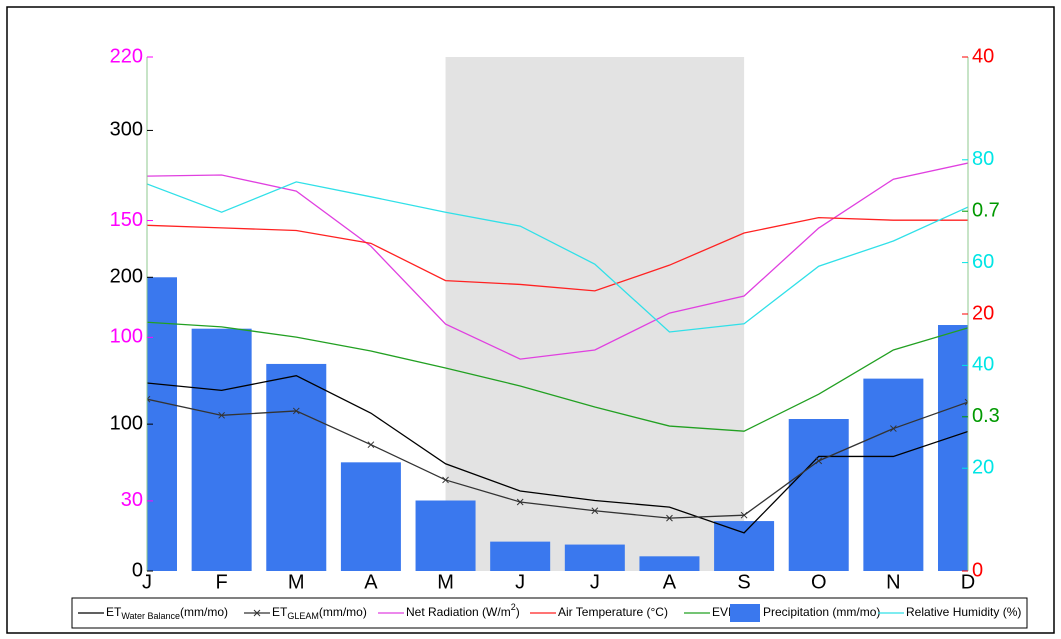  Describe the element at coordinates (518, 612) in the screenshot. I see `legend-label-part: )` at that location.